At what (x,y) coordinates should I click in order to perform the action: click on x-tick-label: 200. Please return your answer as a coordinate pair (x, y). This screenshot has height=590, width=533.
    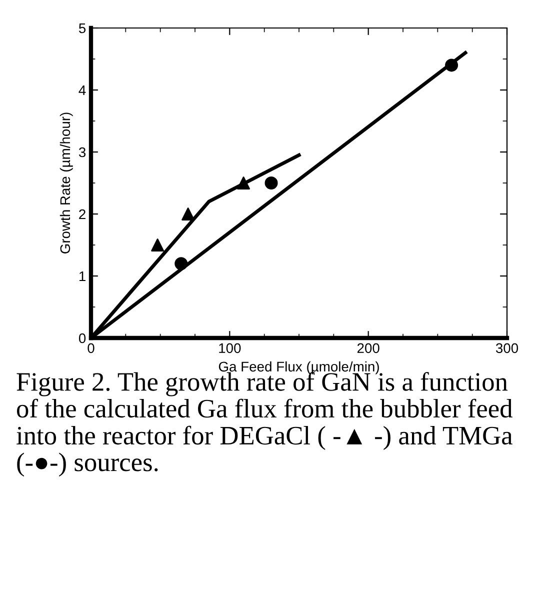
    Looking at the image, I should click on (368, 348).